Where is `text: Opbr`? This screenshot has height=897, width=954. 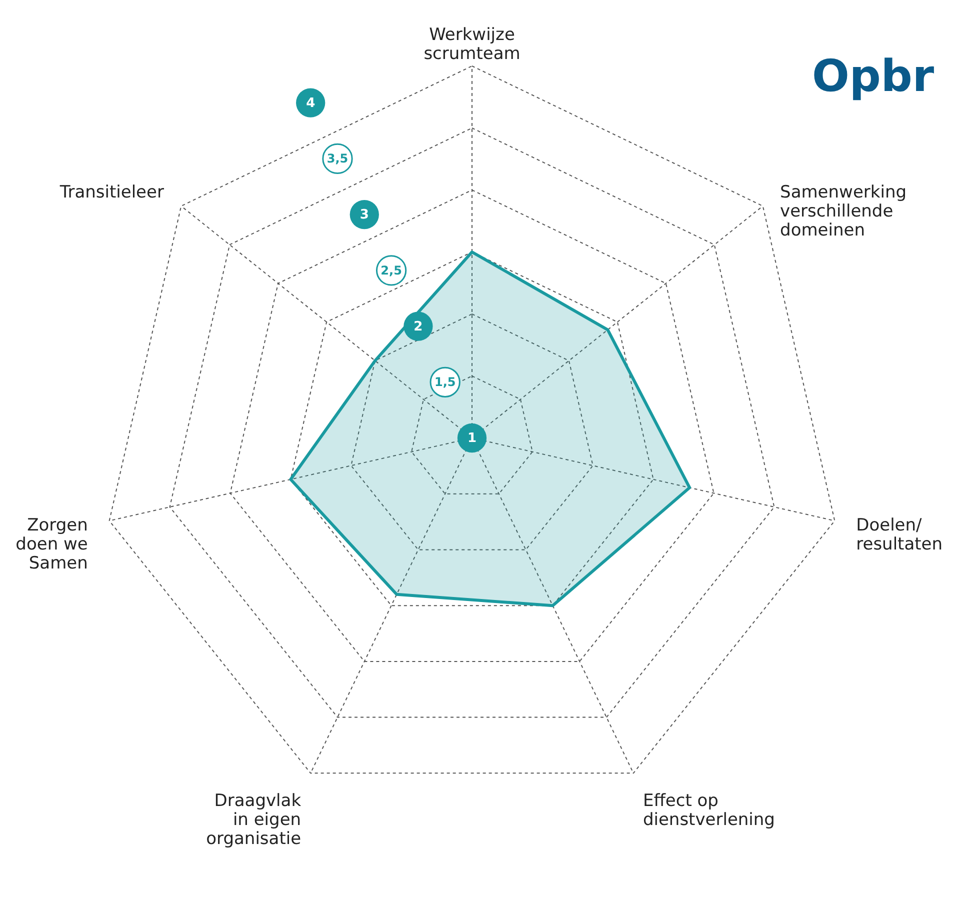 text: Opbr is located at coordinates (873, 76).